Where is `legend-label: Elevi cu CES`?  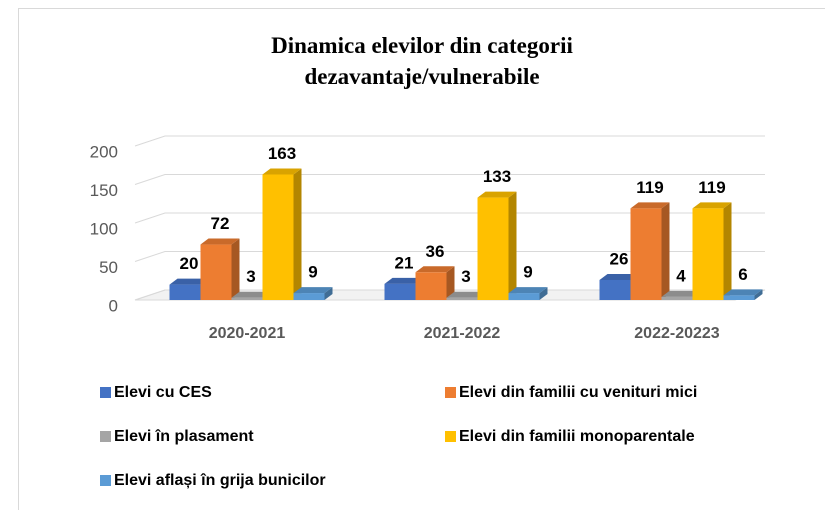
legend-label: Elevi cu CES is located at coordinates (163, 392).